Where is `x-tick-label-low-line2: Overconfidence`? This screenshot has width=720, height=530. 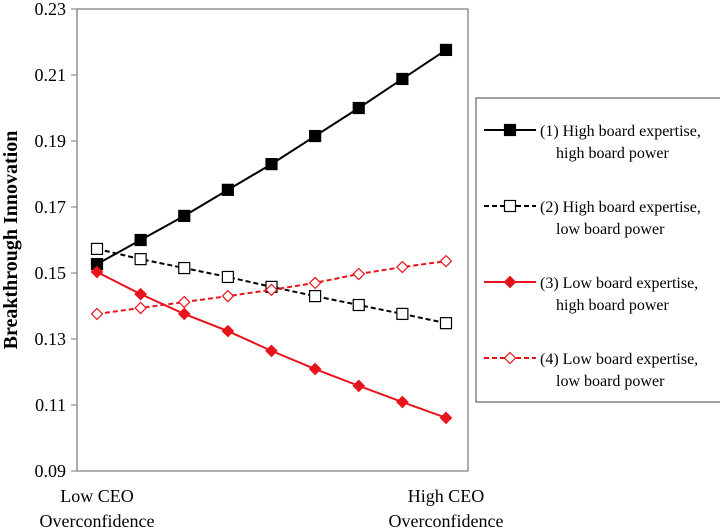
x-tick-label-low-line2: Overconfidence is located at coordinates (97, 520).